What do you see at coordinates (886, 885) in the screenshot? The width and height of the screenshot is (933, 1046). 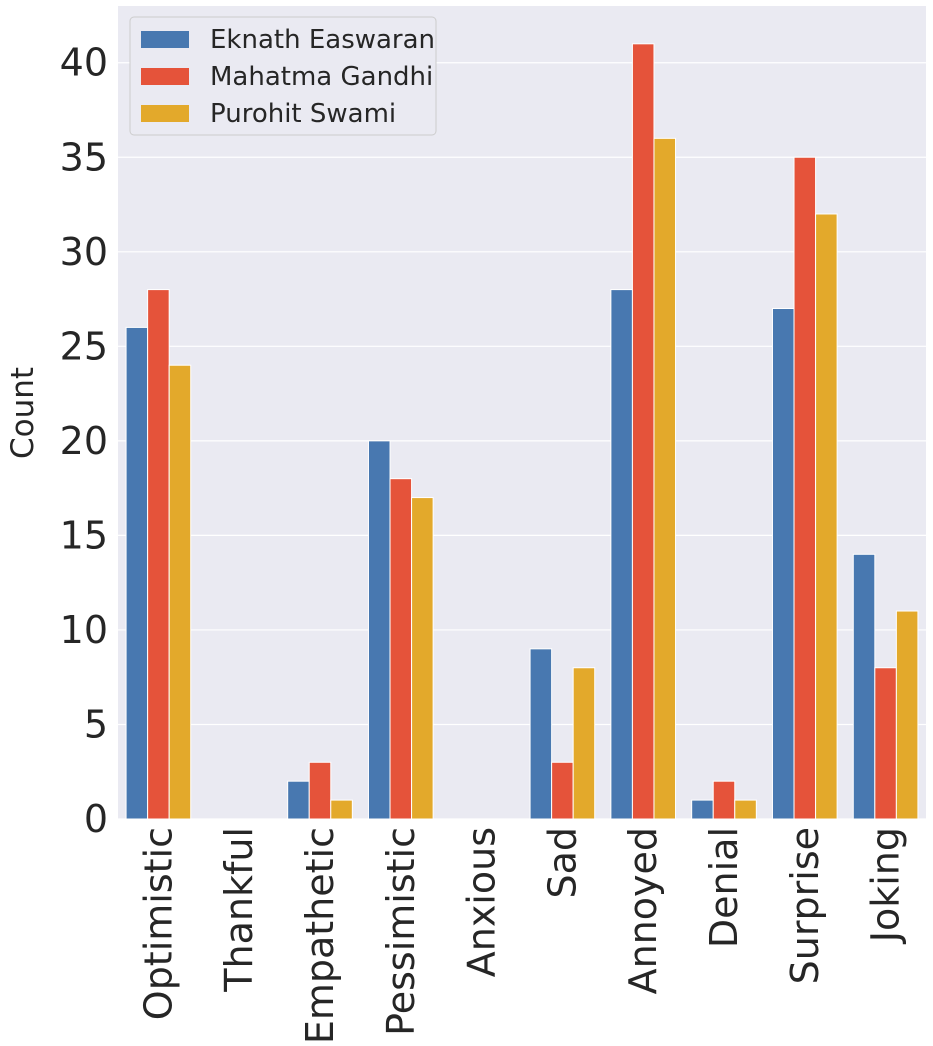 I see `x-tick-label: Joking` at bounding box center [886, 885].